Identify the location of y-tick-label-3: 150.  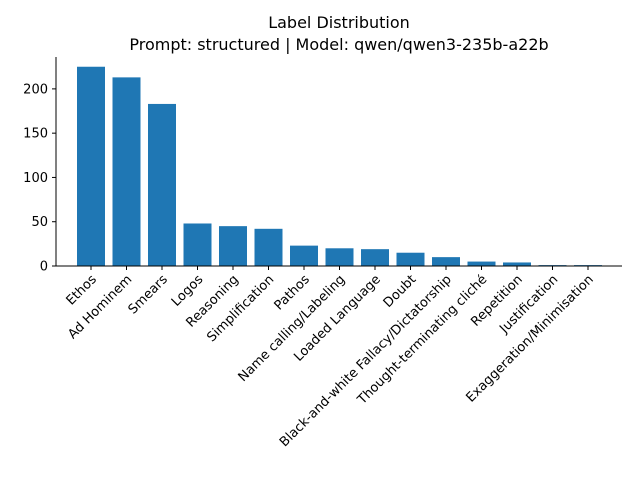
(35, 134).